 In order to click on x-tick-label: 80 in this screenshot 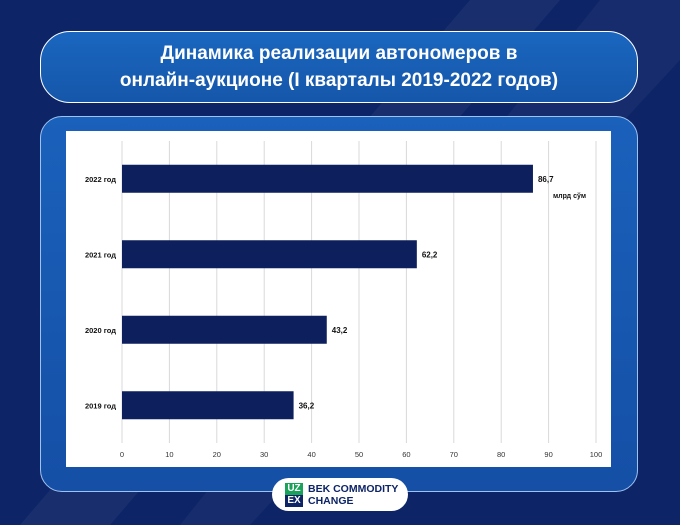, I will do `click(501, 454)`.